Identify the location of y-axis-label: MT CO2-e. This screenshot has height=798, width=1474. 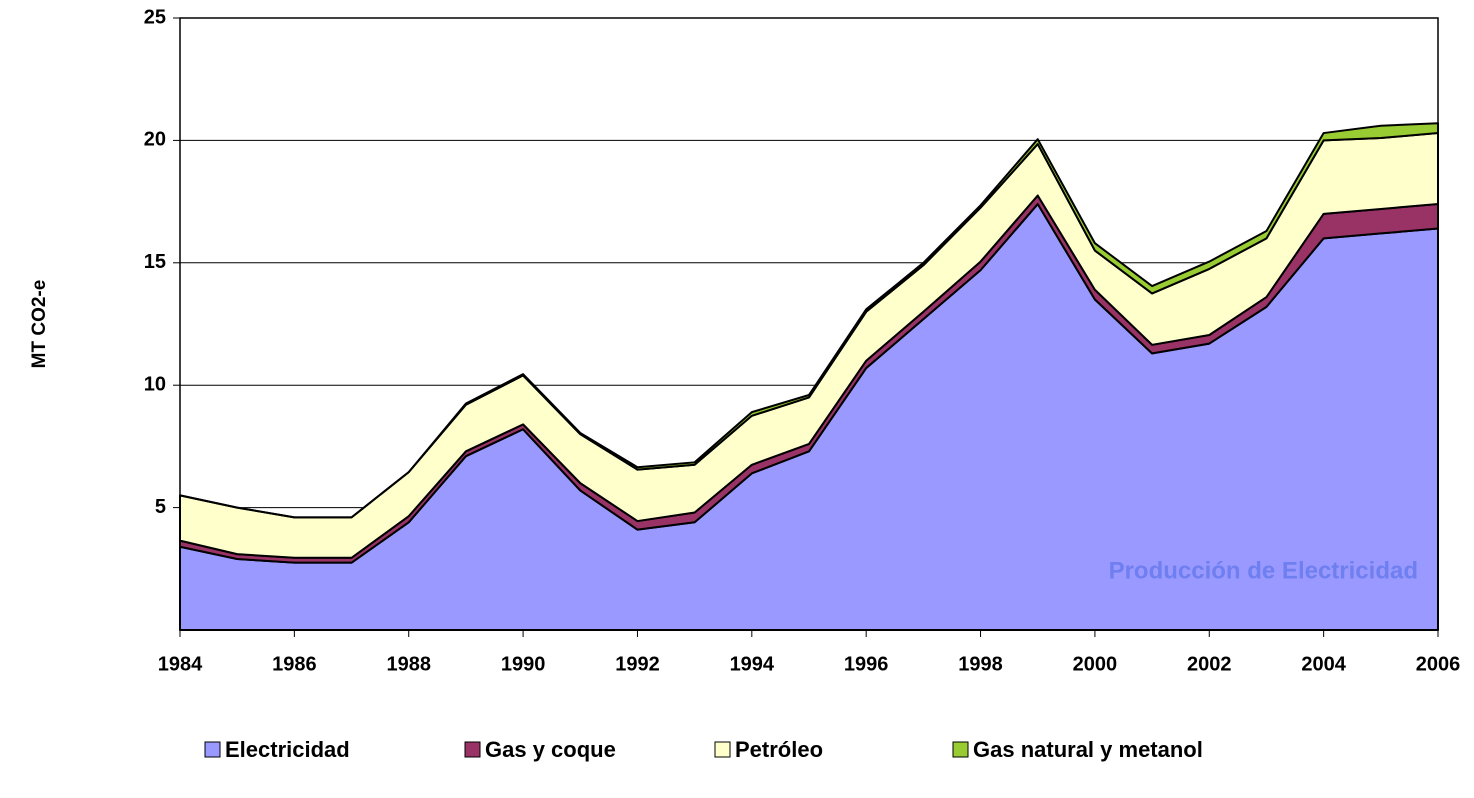
(39, 324).